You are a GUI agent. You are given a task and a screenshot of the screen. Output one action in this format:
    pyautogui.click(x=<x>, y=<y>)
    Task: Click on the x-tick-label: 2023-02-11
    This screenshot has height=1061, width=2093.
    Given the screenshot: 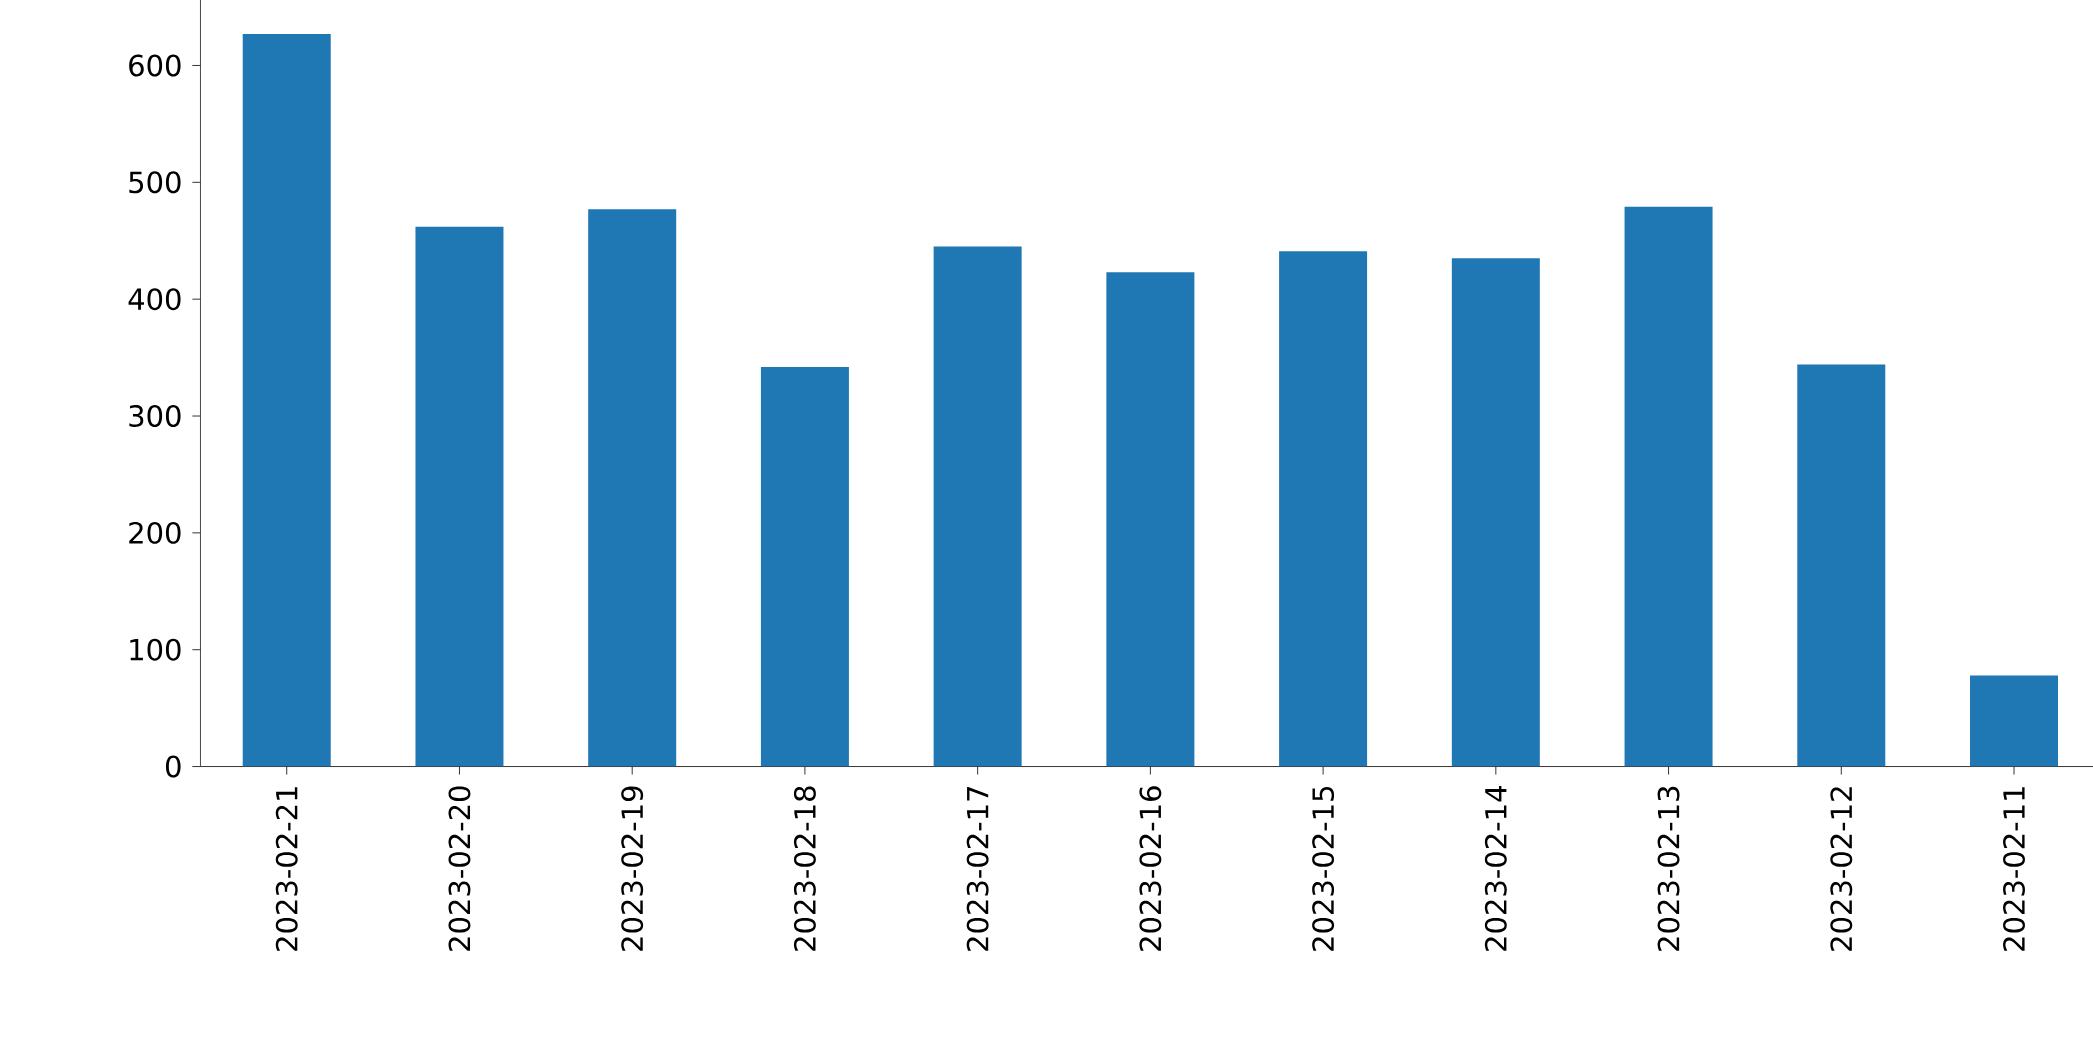 What is the action you would take?
    pyautogui.click(x=2014, y=869)
    